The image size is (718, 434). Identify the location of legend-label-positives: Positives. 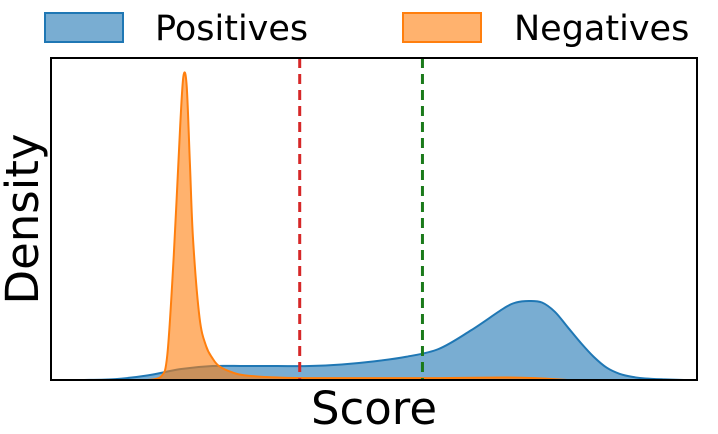
(231, 29).